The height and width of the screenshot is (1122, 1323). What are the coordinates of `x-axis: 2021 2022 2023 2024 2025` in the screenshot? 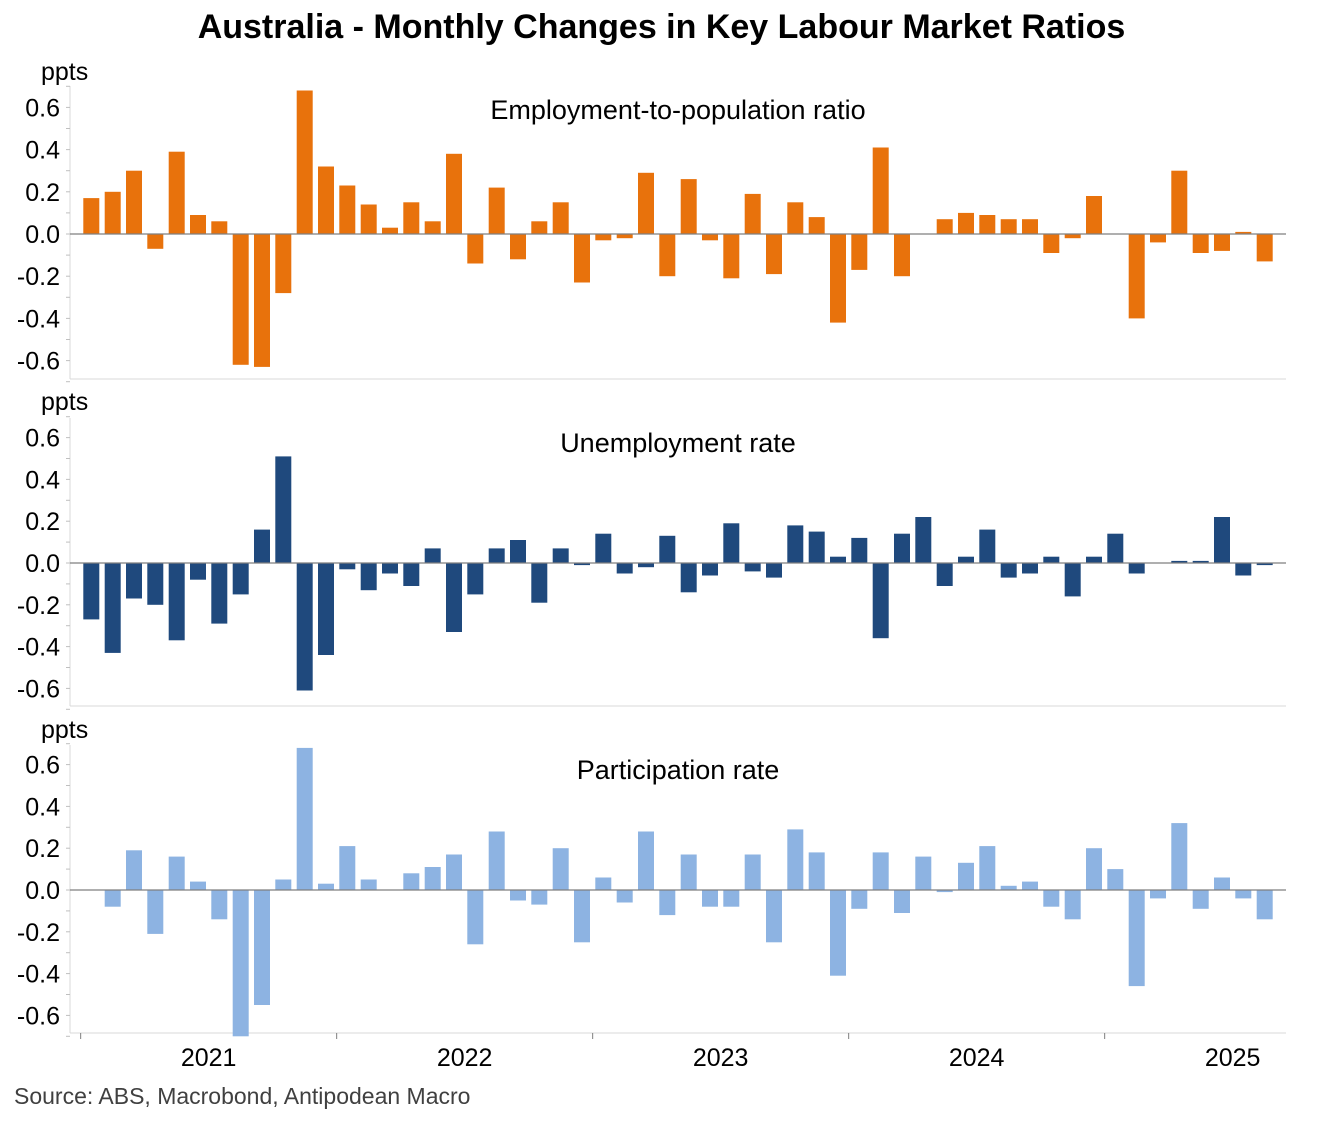 It's located at (670, 1052).